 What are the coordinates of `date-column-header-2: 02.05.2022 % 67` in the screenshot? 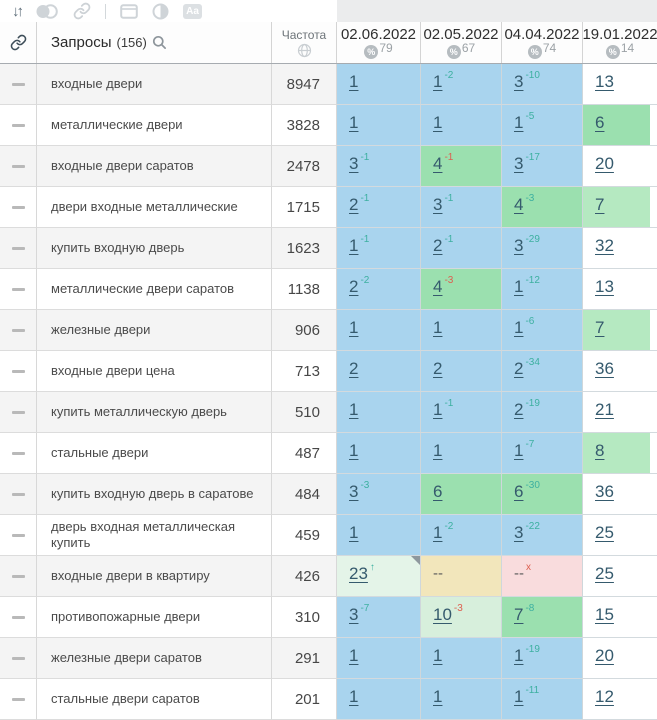 It's located at (461, 42).